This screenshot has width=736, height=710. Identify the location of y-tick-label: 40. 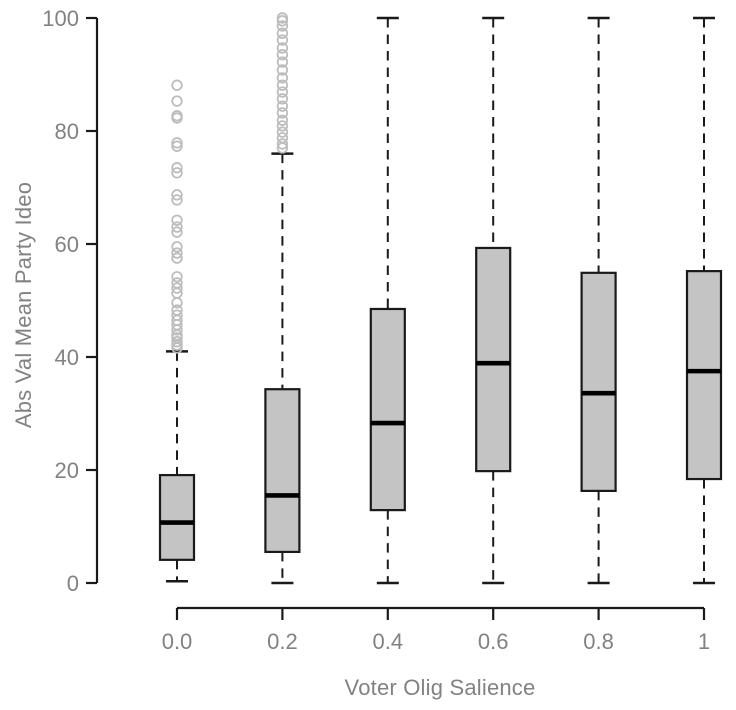
(67, 357).